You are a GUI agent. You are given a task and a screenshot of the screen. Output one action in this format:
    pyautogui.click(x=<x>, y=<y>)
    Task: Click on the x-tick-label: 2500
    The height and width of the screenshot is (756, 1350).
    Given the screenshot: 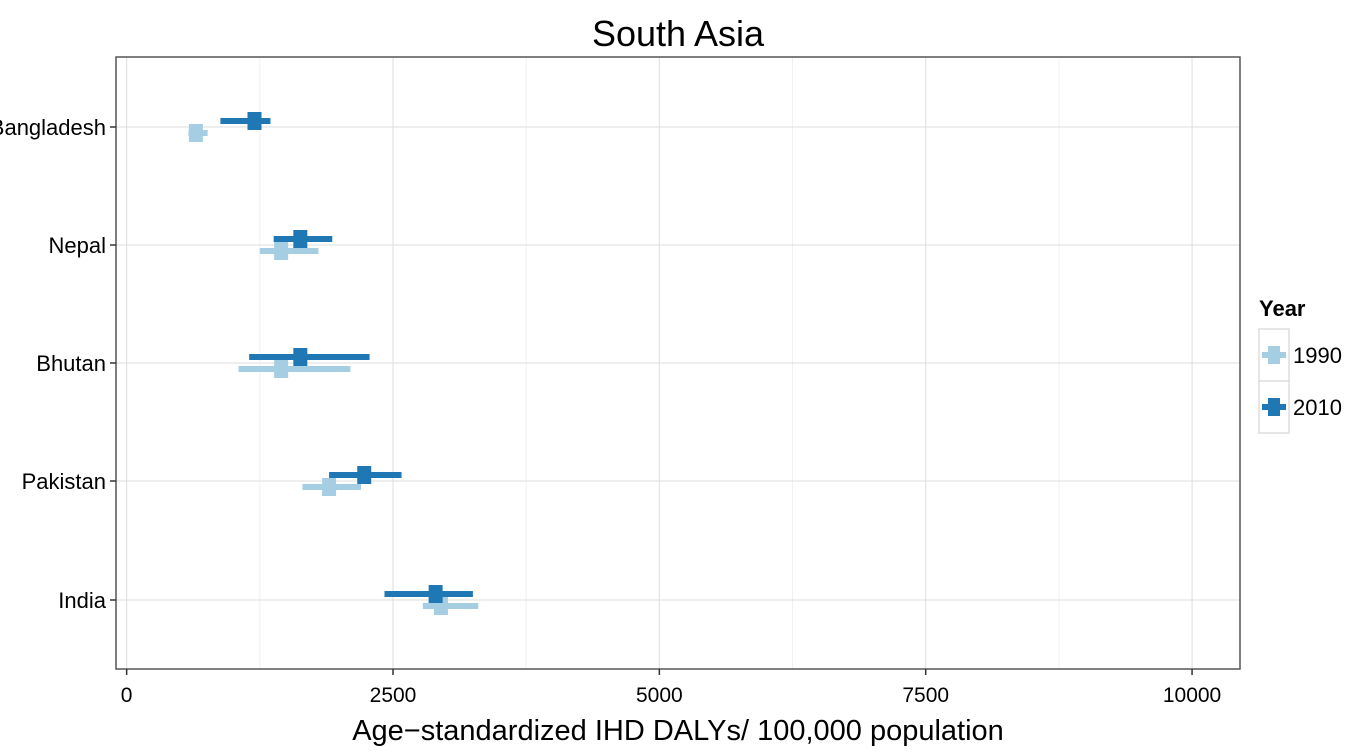 What is the action you would take?
    pyautogui.click(x=393, y=695)
    